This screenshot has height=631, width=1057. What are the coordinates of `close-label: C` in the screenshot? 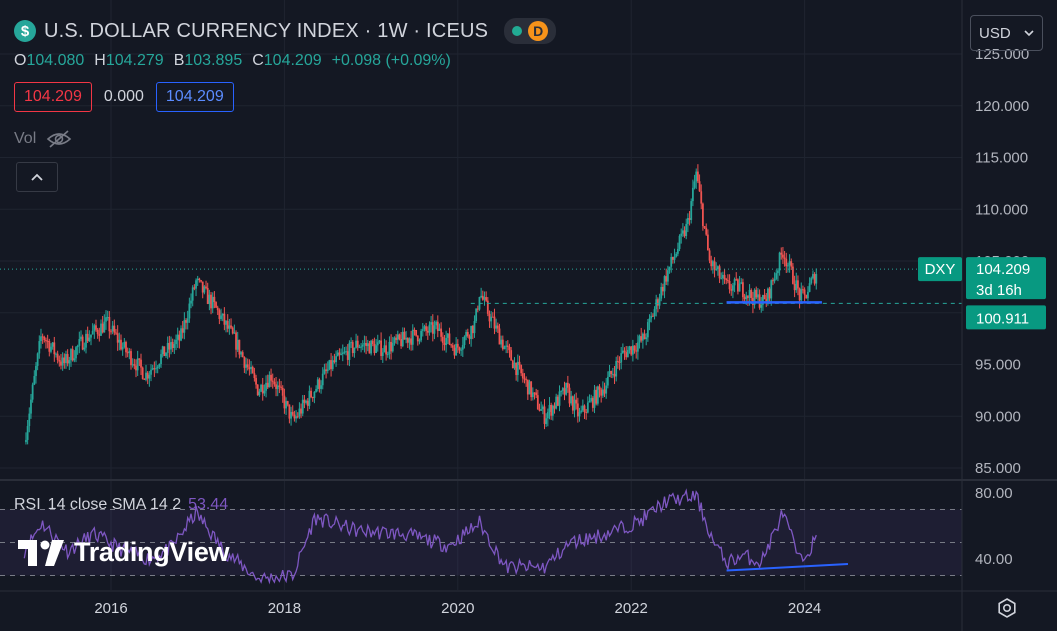 It's located at (258, 60).